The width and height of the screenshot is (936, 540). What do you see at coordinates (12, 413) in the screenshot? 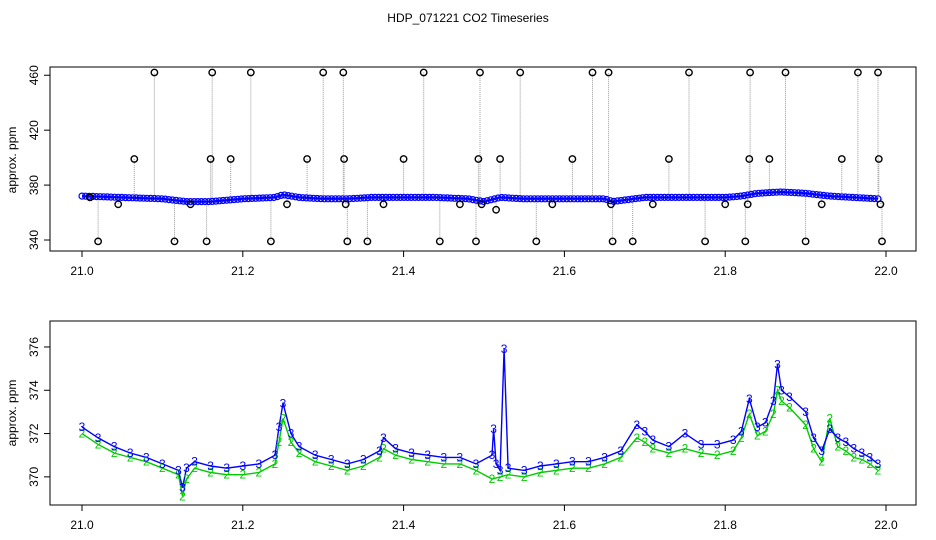
I see `bottom-y-axis-label: approx. ppm` at bounding box center [12, 413].